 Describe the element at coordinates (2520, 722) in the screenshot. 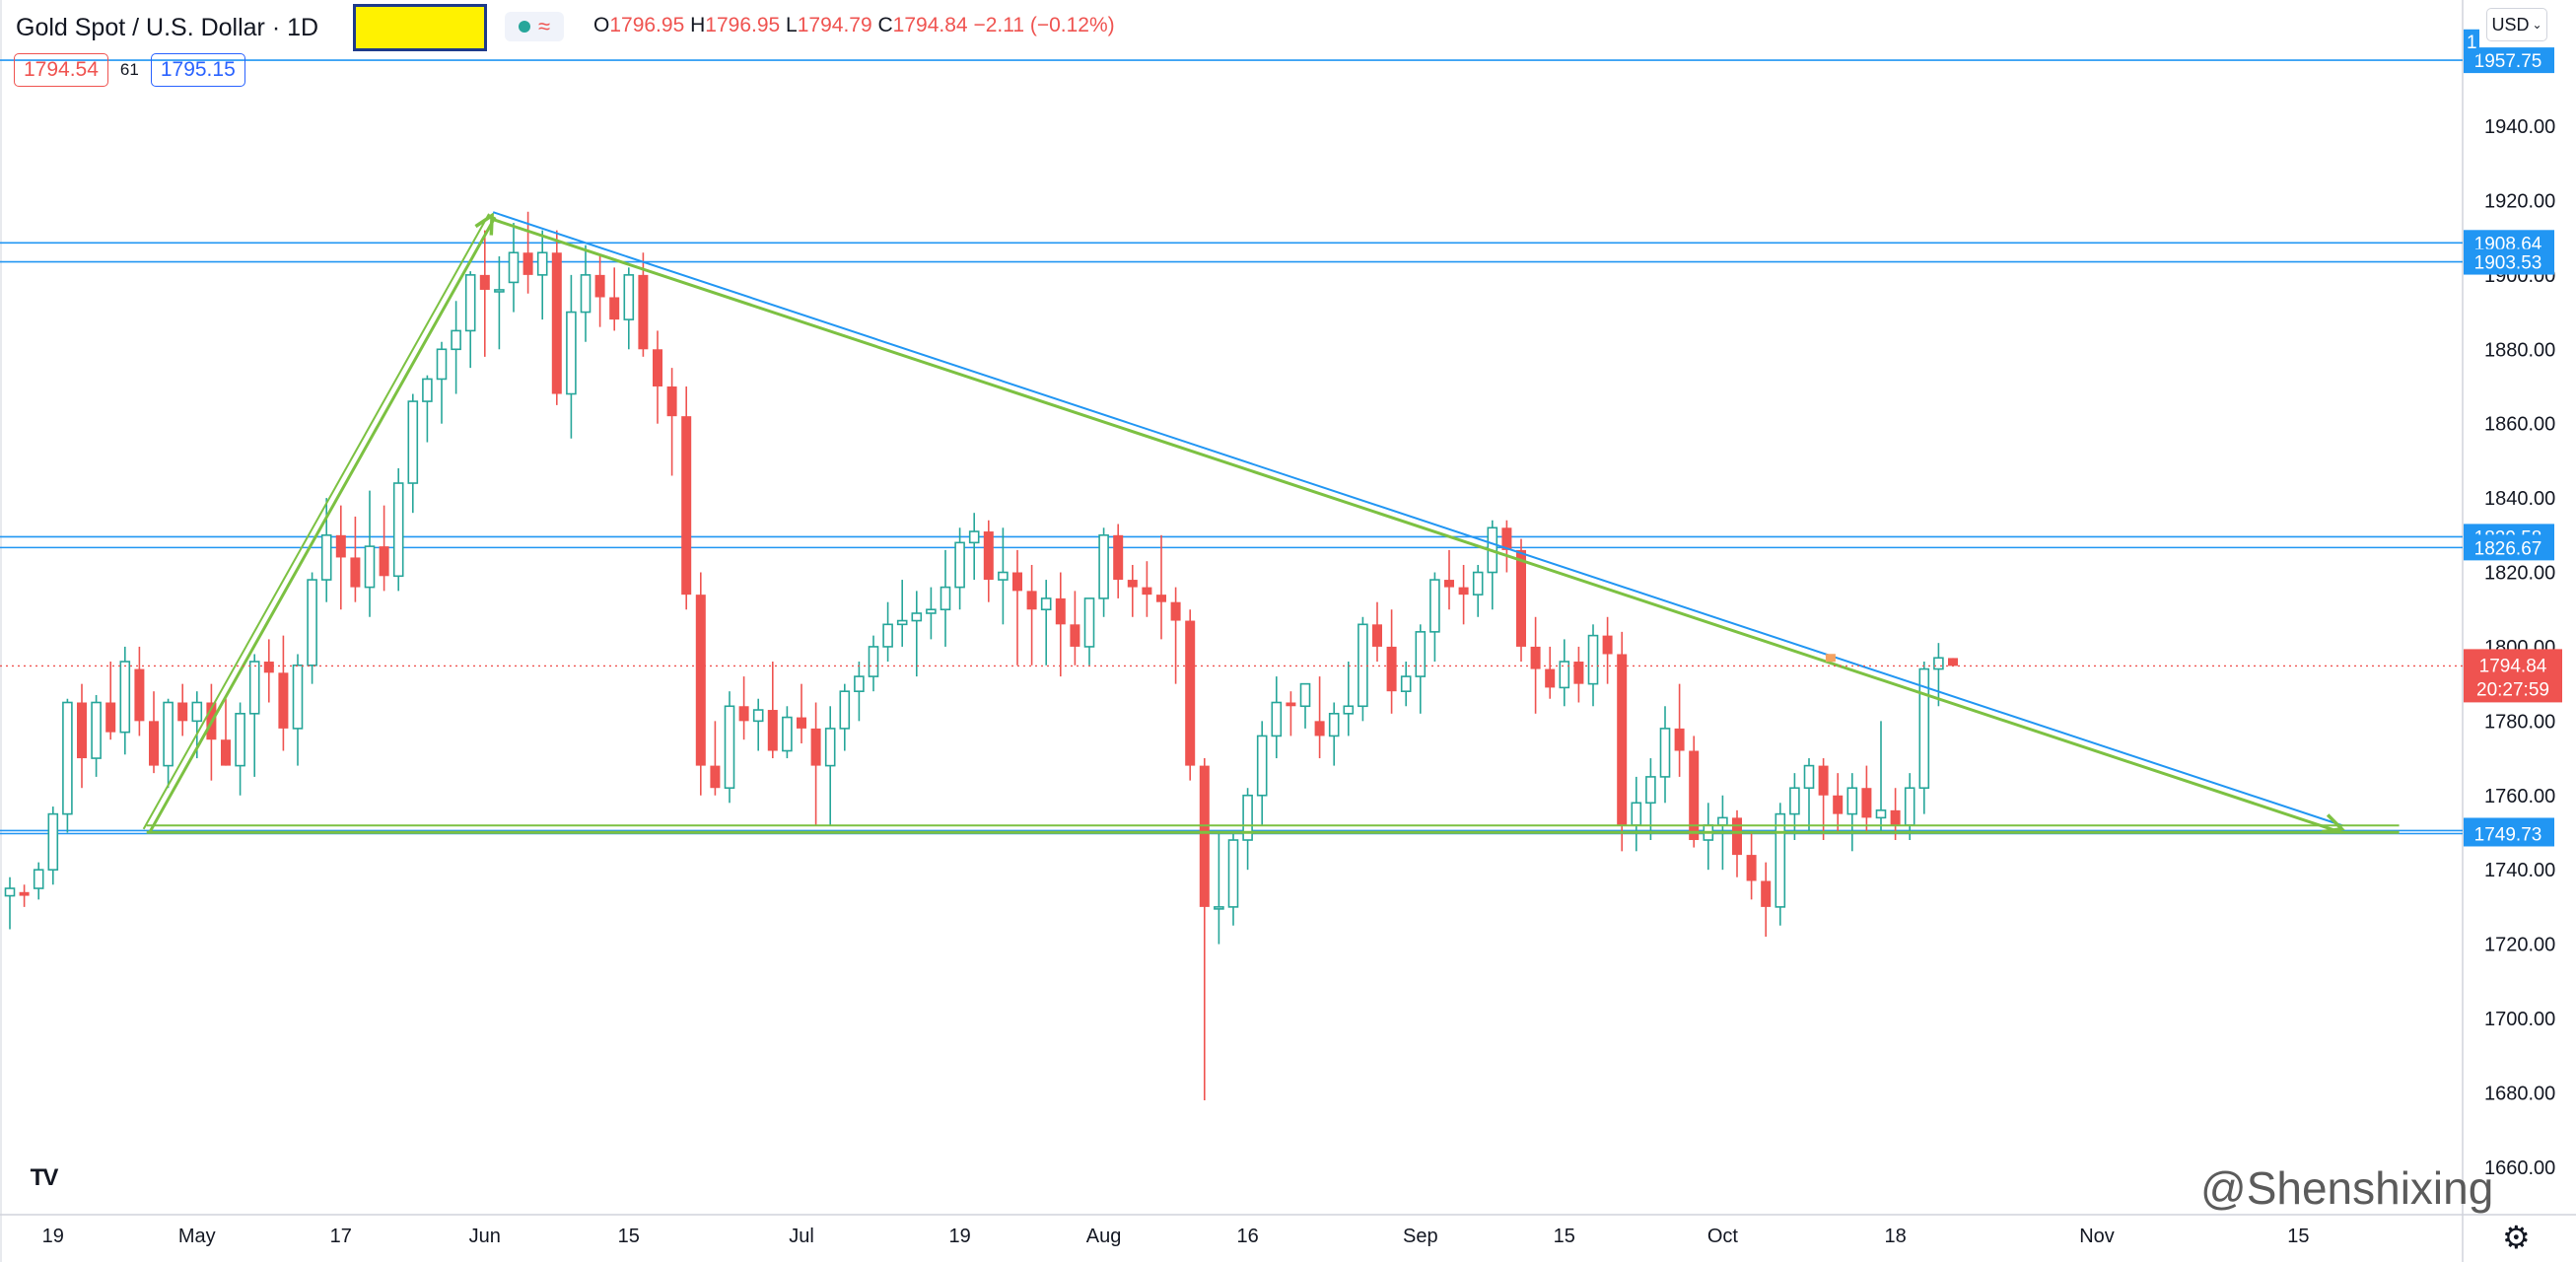

I see `y-tick-label: 1780.00` at that location.